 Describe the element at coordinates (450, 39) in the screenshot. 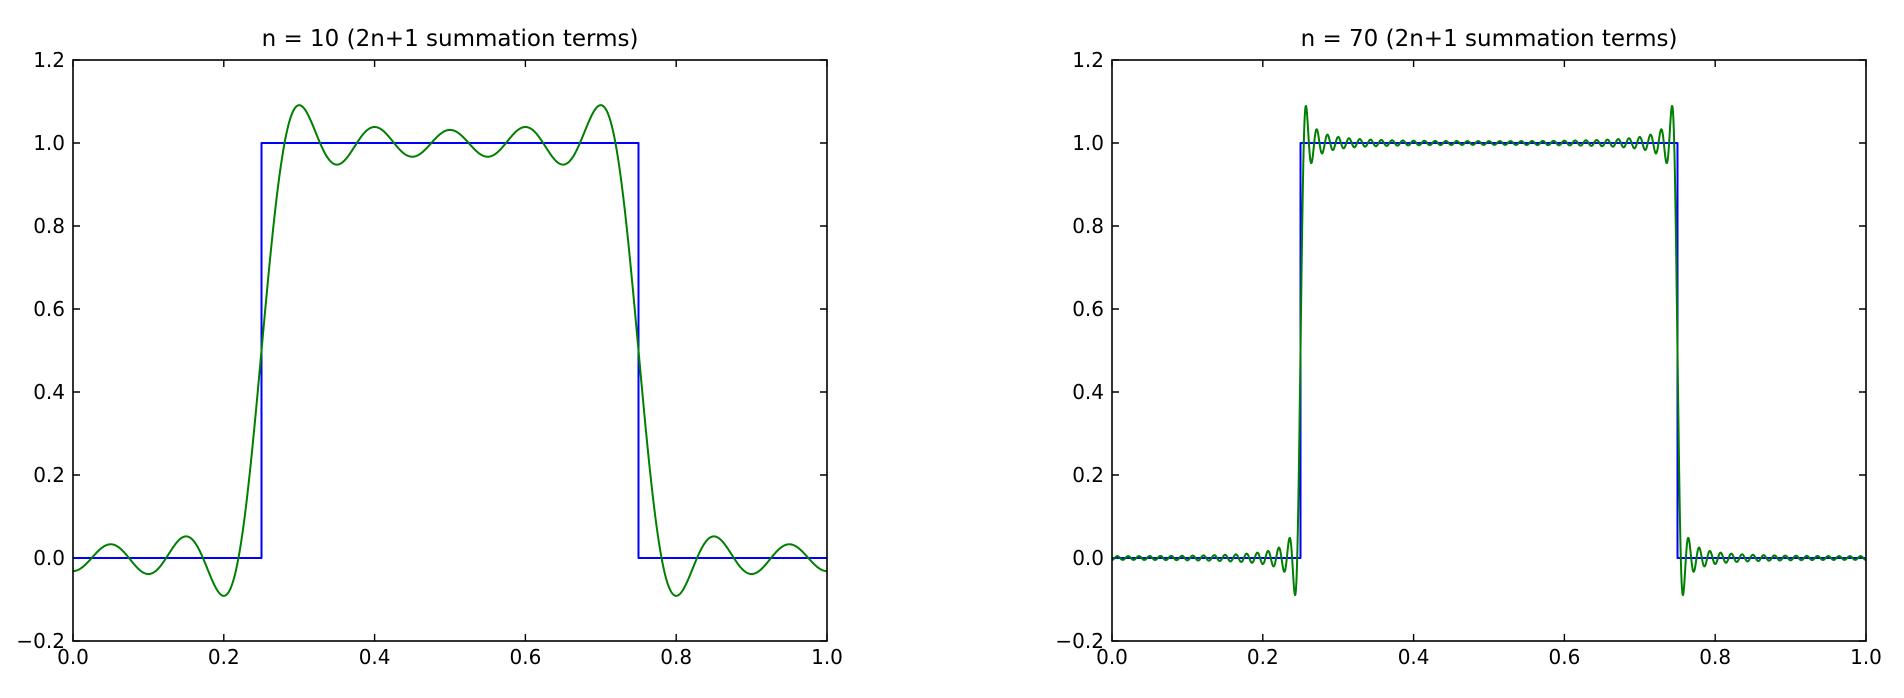

I see `plot-title: n = 10 (2n+1 summation terms)` at that location.